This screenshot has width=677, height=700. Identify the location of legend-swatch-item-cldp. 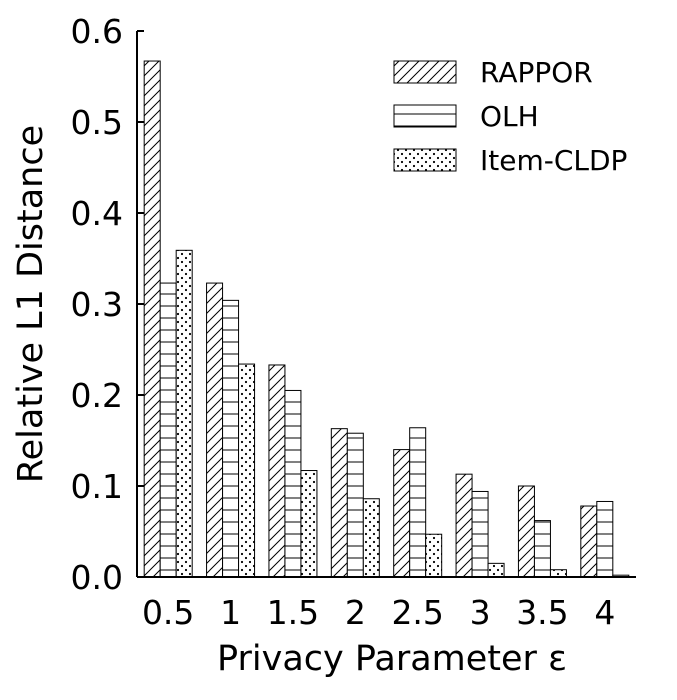
(425, 160).